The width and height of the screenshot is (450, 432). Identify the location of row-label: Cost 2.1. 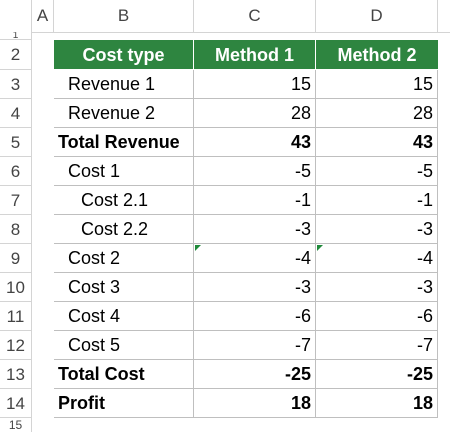
(124, 200).